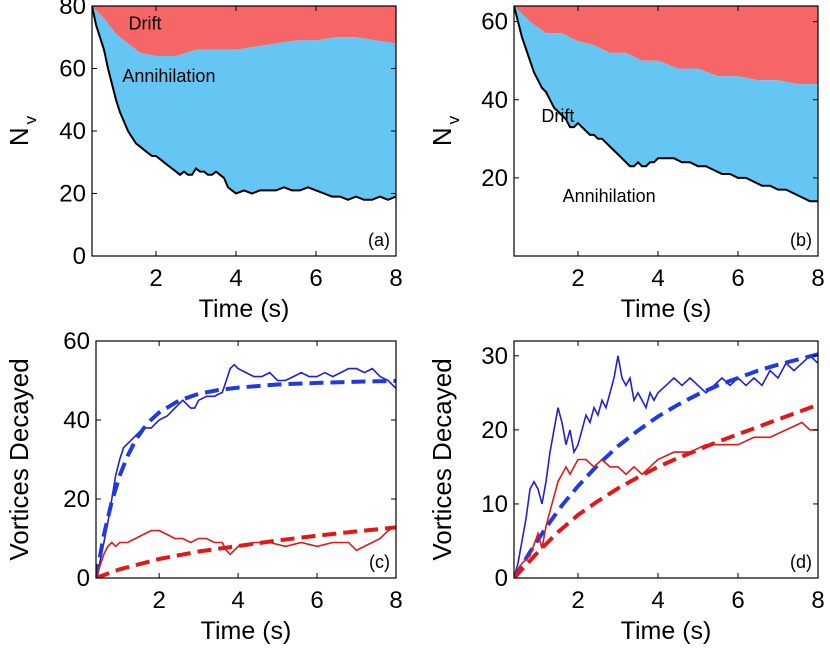  Describe the element at coordinates (494, 504) in the screenshot. I see `y-tick-label: 10` at that location.